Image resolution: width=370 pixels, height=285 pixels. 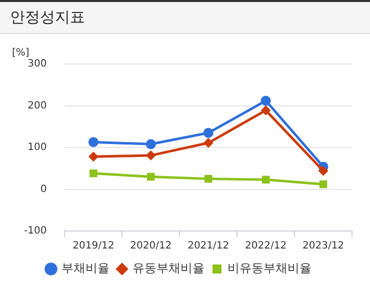 What do you see at coordinates (93, 246) in the screenshot?
I see `x-tick-label: 2019/12` at bounding box center [93, 246].